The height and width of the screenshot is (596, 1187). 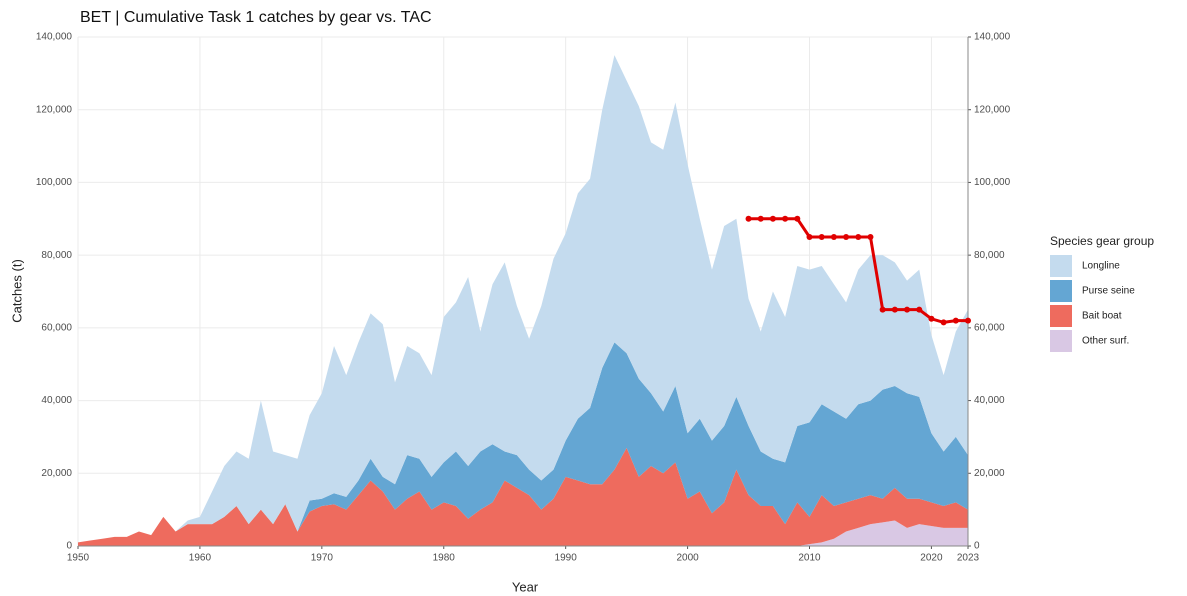 What do you see at coordinates (992, 37) in the screenshot?
I see `y2-tick-label: 140,000` at bounding box center [992, 37].